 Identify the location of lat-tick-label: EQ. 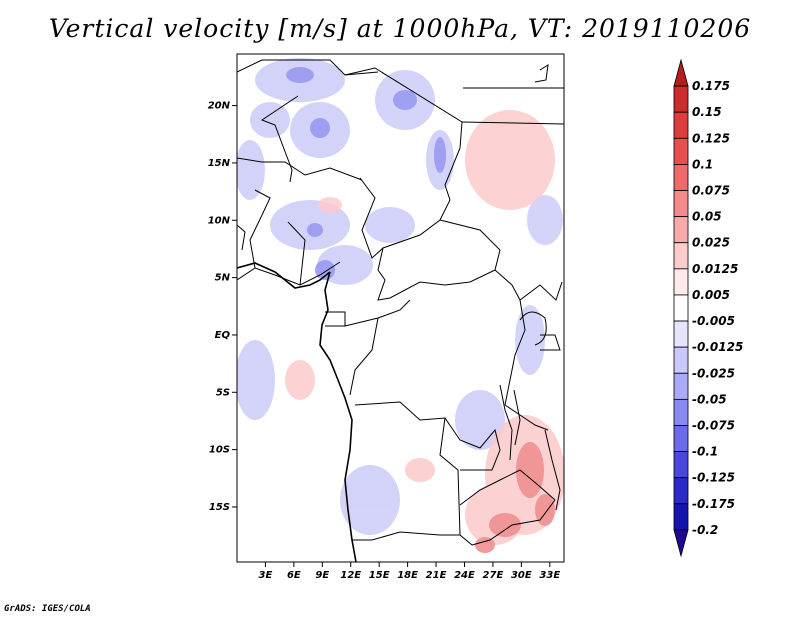
(223, 335).